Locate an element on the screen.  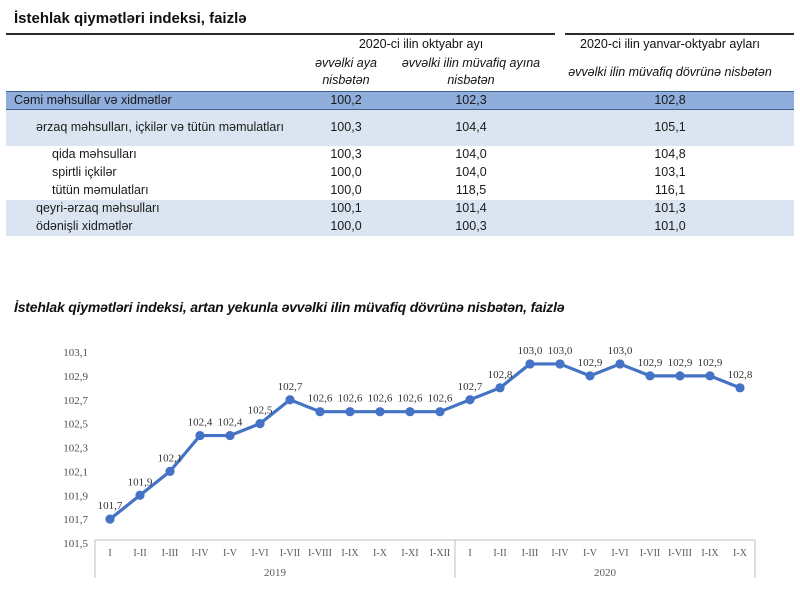
y-tick-label: 102,7 is located at coordinates (75, 401).